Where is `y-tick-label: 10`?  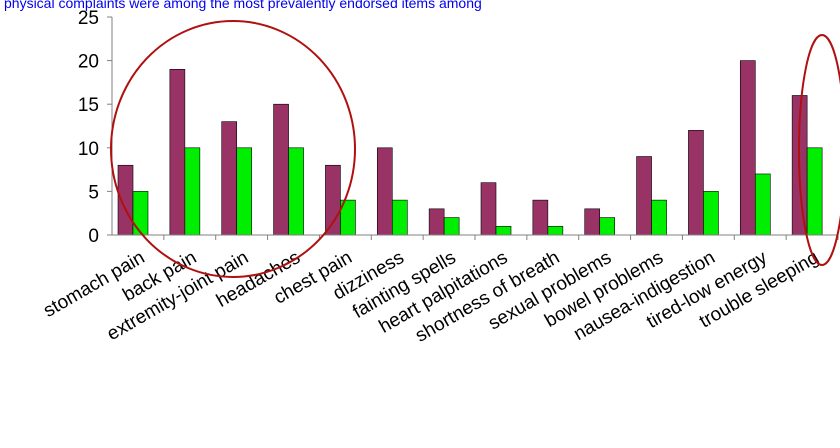
y-tick-label: 10 is located at coordinates (88, 149).